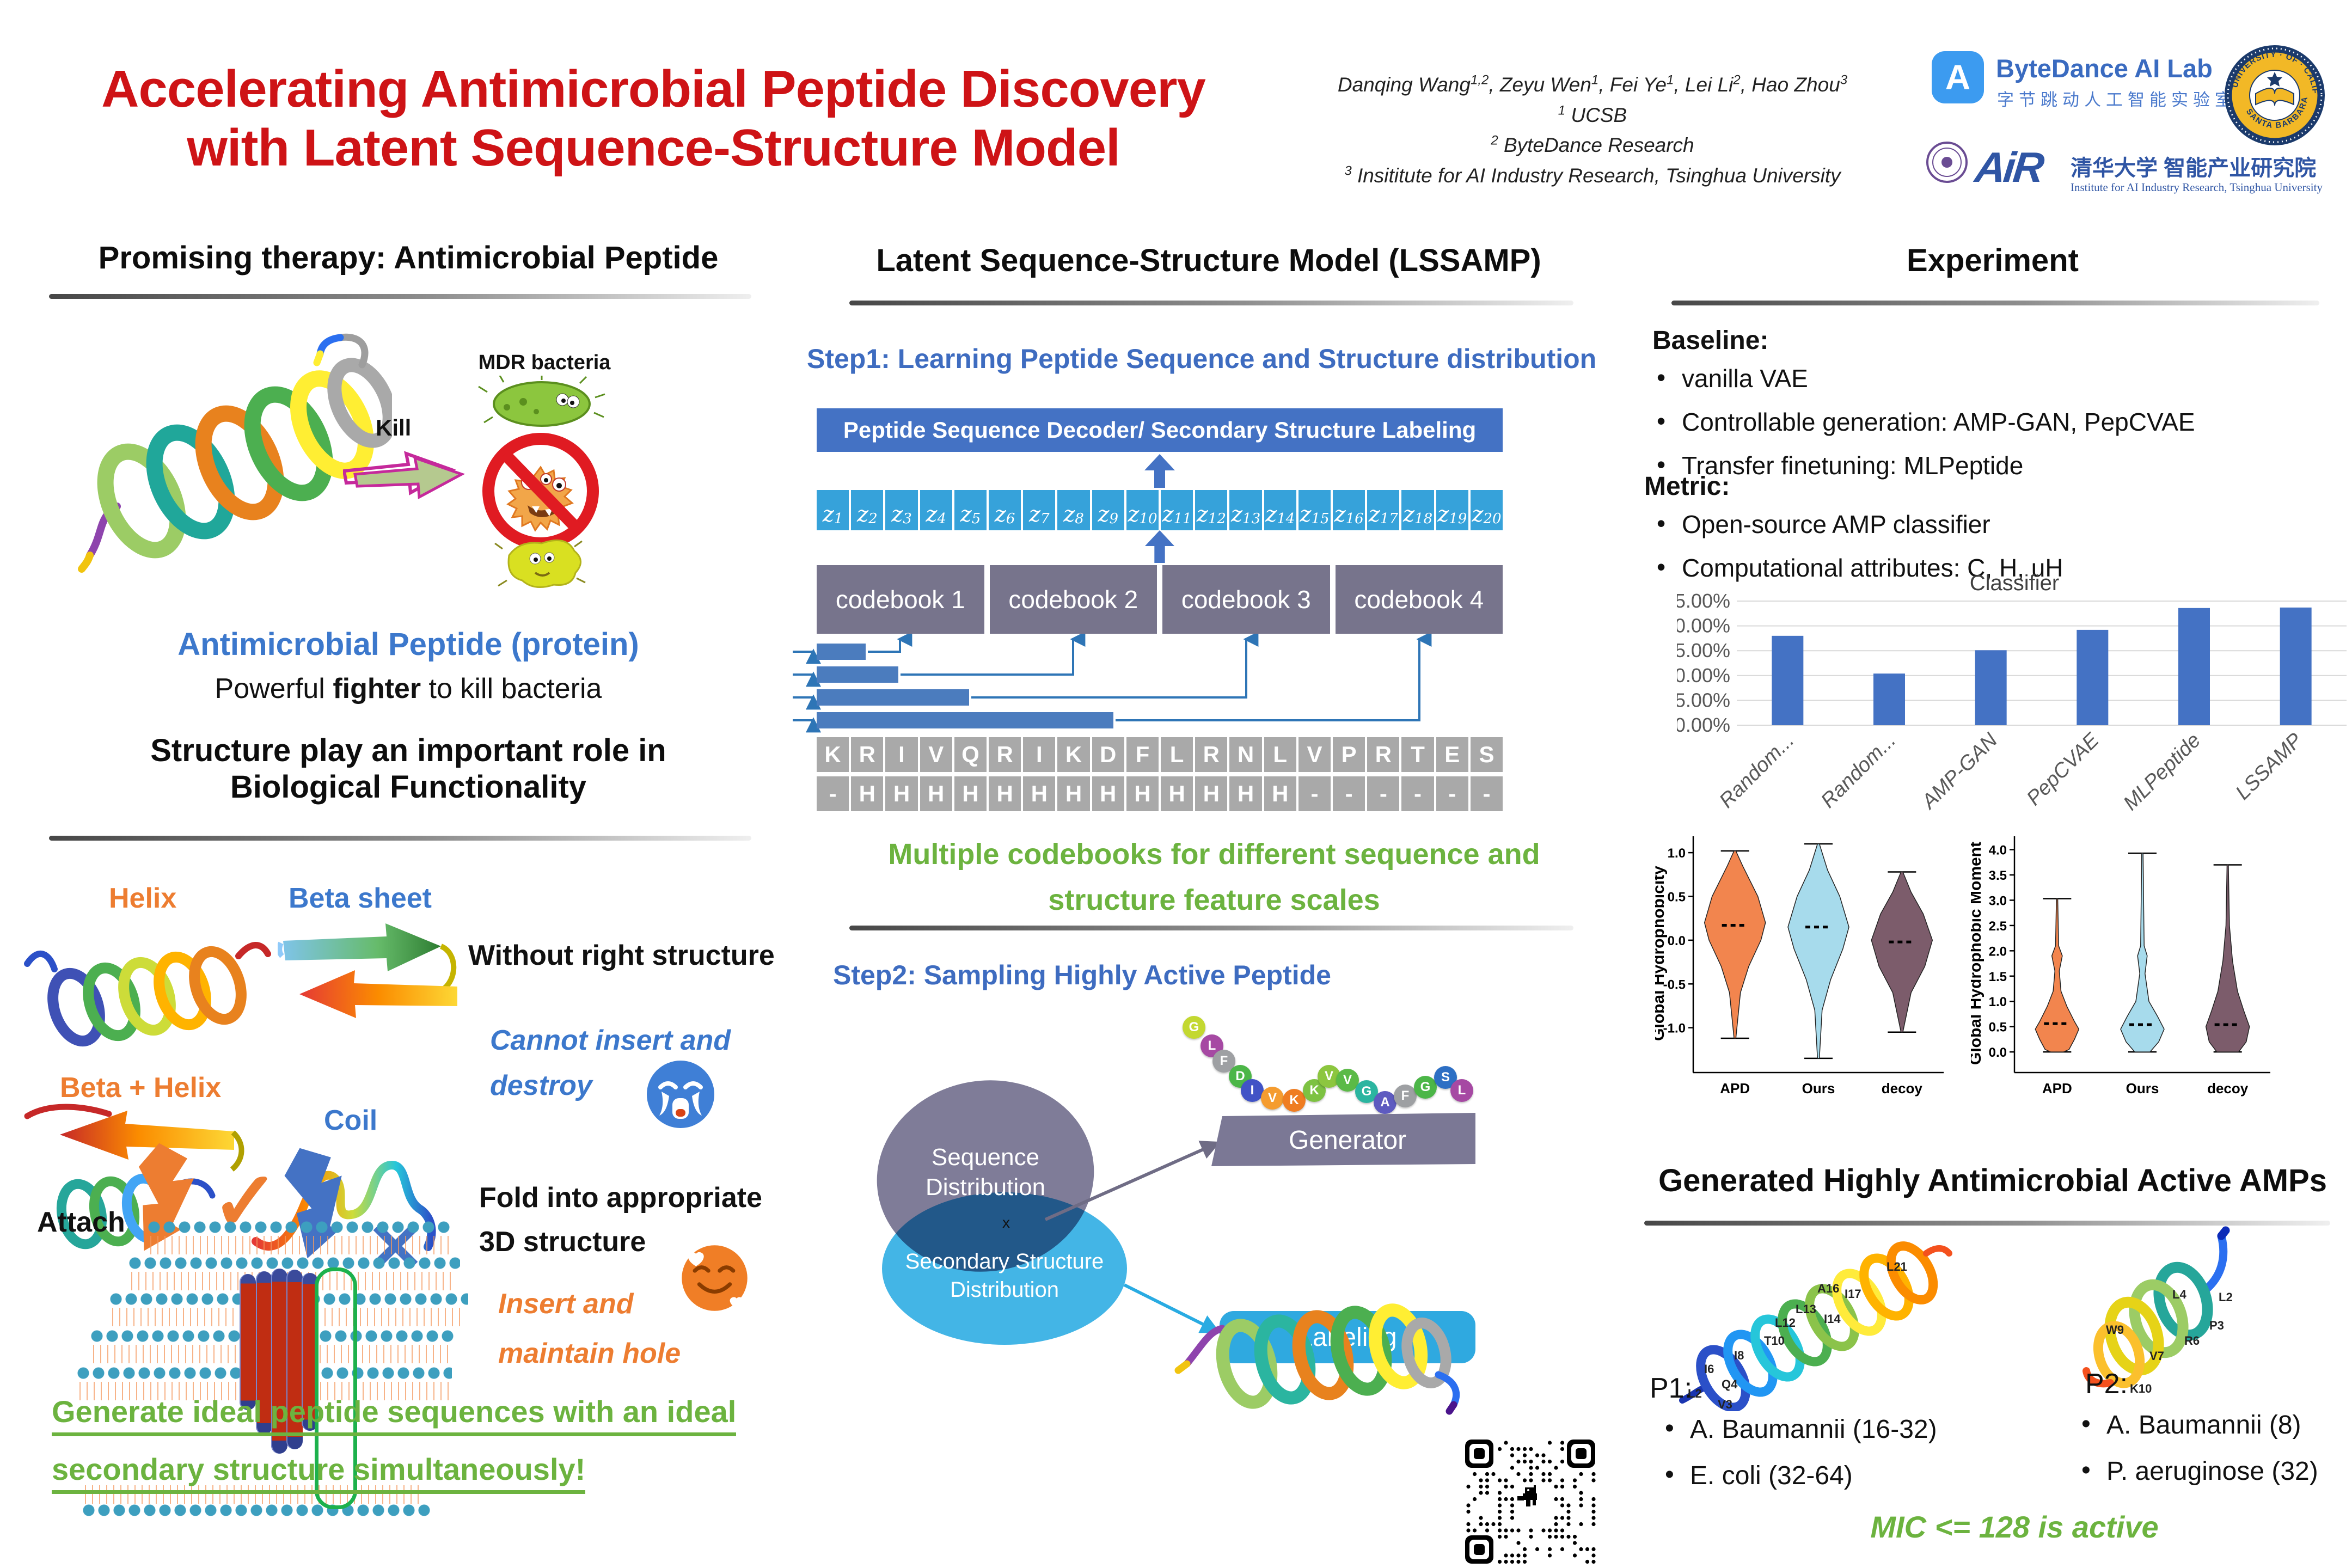 The height and width of the screenshot is (1568, 2352). What do you see at coordinates (1177, 510) in the screenshot?
I see `z-token: z 11` at bounding box center [1177, 510].